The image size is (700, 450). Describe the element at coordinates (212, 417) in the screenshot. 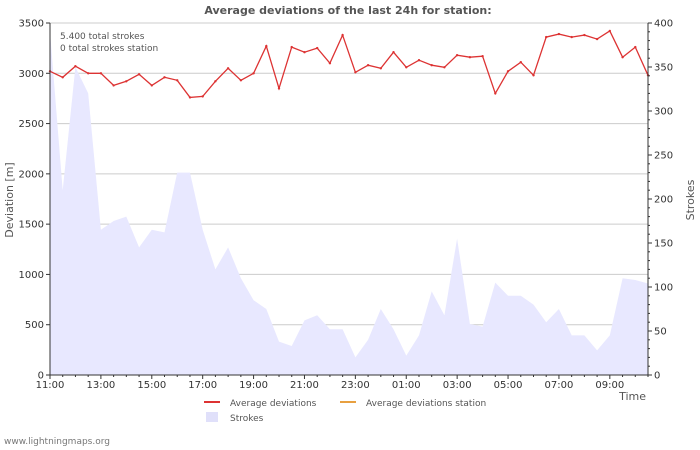

I see `legend-swatch-strokes` at that location.